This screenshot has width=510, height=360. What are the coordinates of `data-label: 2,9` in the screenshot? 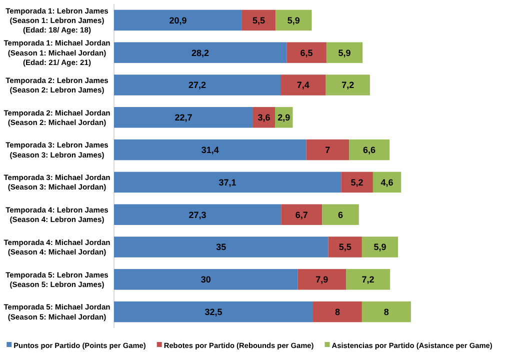 It's located at (284, 117).